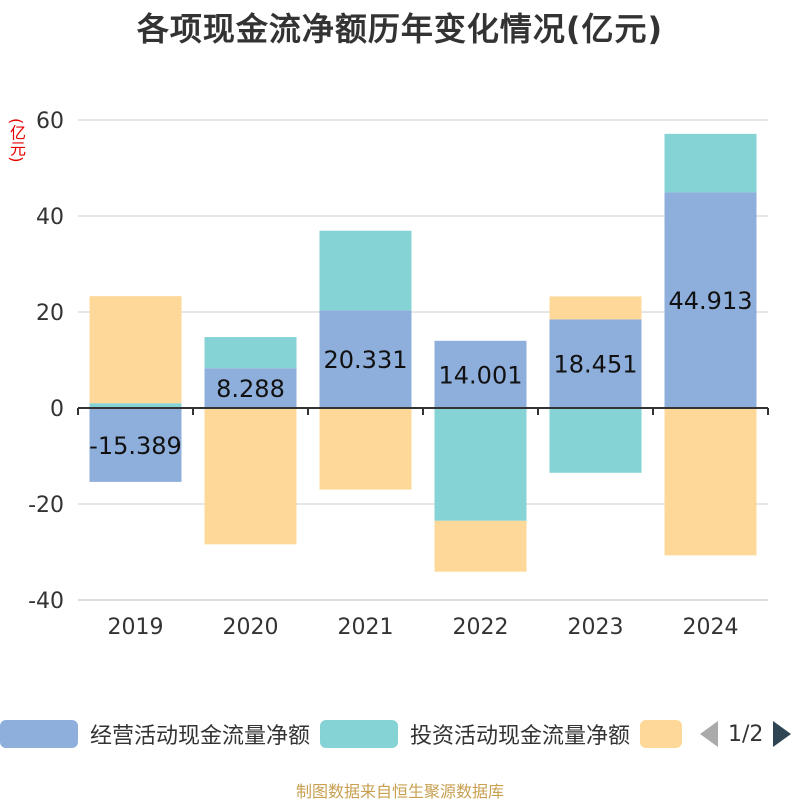  Describe the element at coordinates (46, 601) in the screenshot. I see `y-tick-label: -40` at that location.